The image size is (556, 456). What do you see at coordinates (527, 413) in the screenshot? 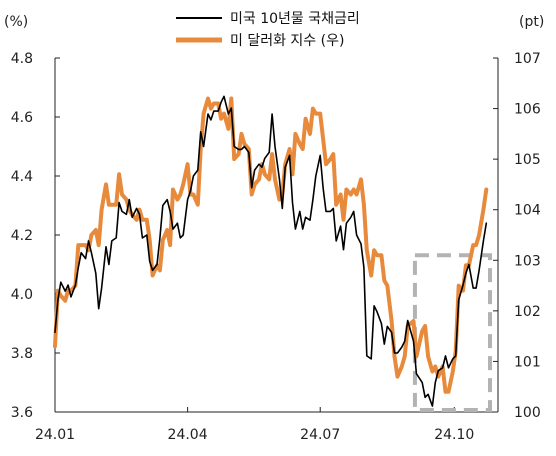
I see `right-tick-label: 100` at bounding box center [527, 413].